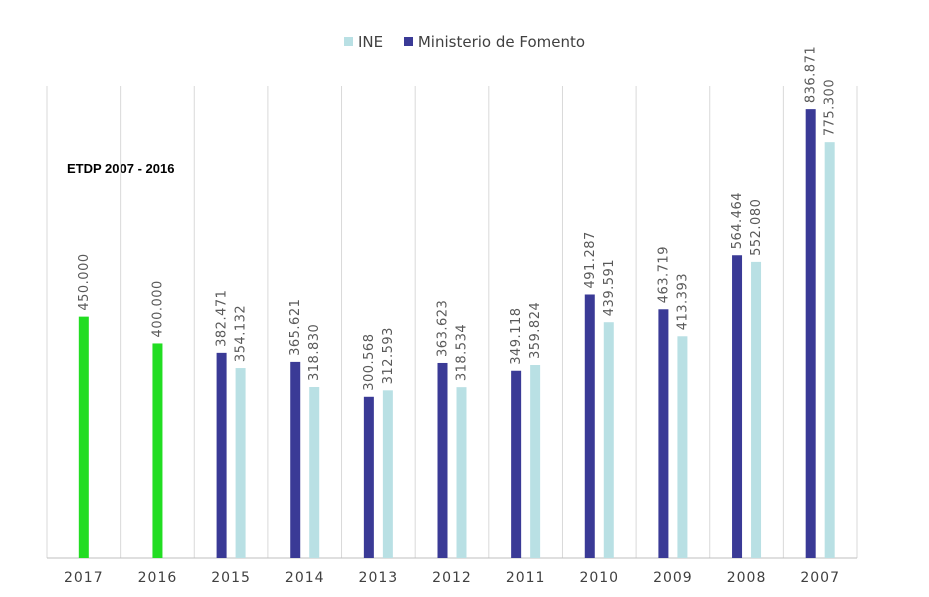 The width and height of the screenshot is (929, 597). I want to click on x-tick-label-2017: 2017, so click(84, 578).